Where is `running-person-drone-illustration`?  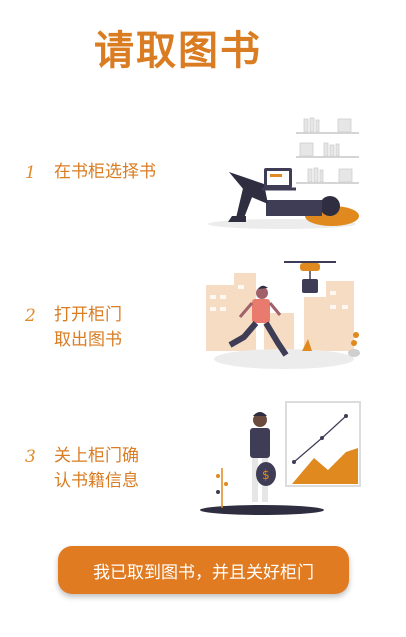 running-person-drone-illustration is located at coordinates (283, 315).